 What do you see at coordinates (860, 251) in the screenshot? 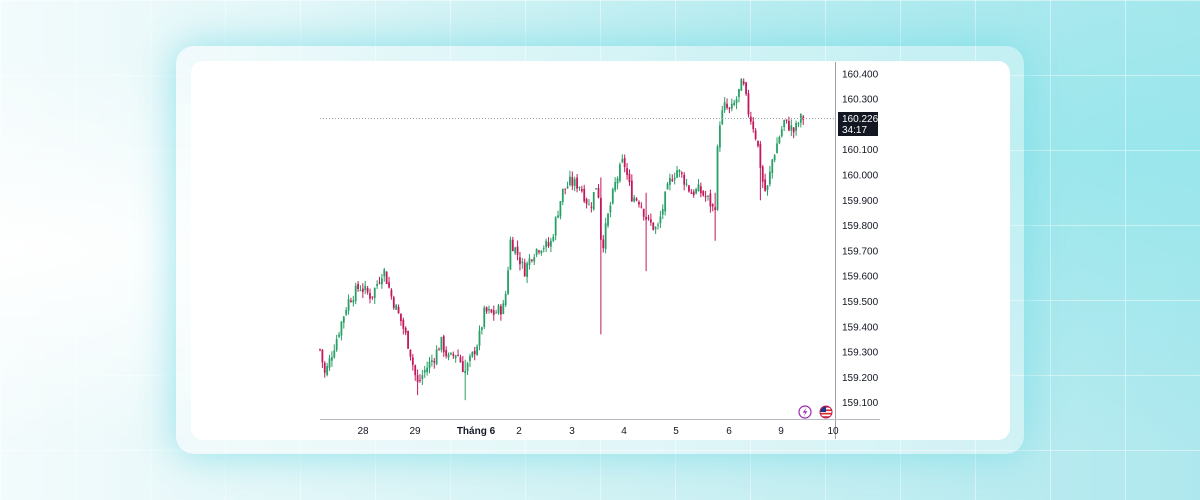
I see `price-tick-6: 159.700` at bounding box center [860, 251].